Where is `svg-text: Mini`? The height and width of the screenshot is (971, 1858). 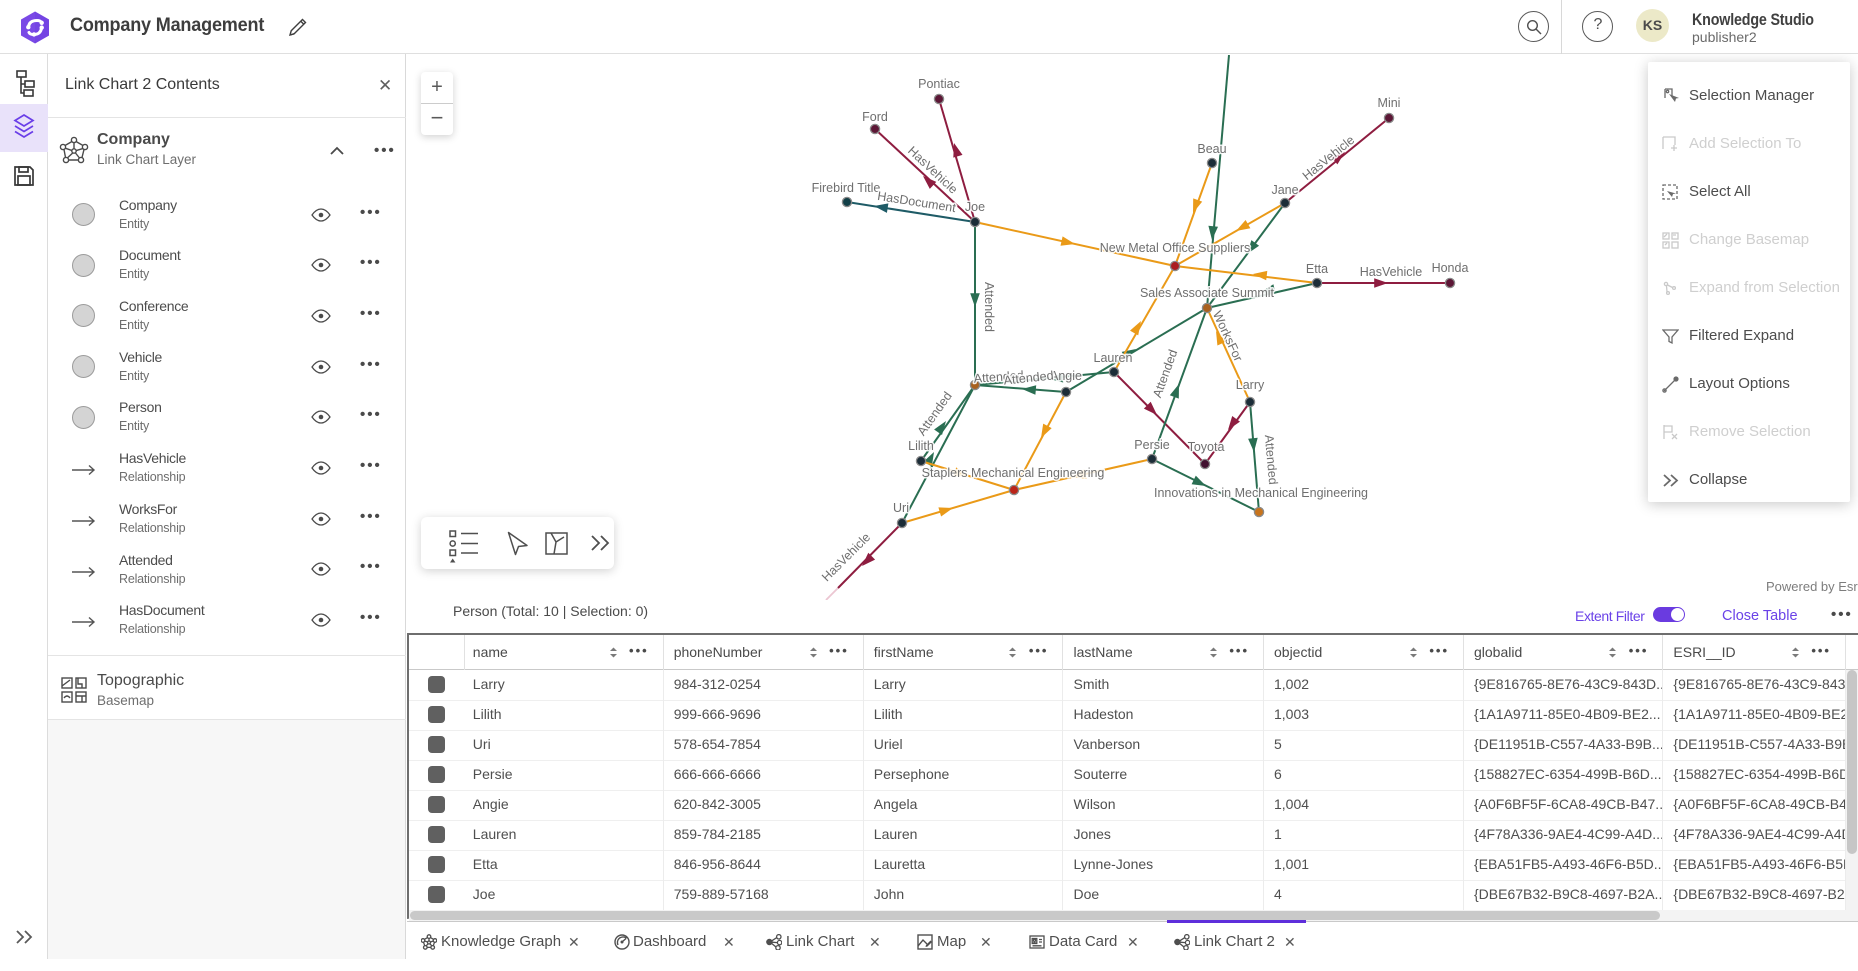
svg-text: Mini is located at coordinates (1389, 103).